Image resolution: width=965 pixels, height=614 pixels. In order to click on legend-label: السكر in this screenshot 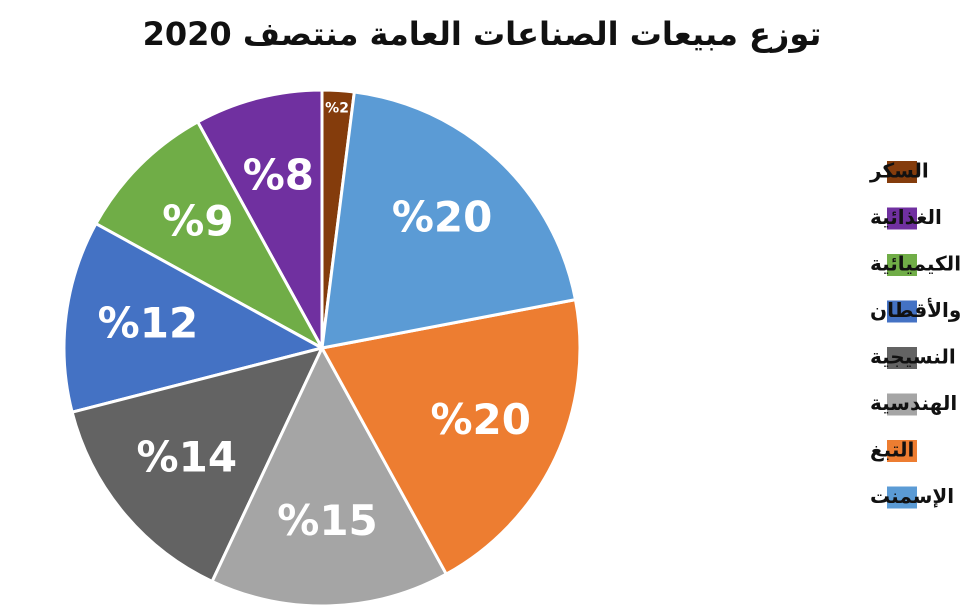, I will do `click(899, 171)`.